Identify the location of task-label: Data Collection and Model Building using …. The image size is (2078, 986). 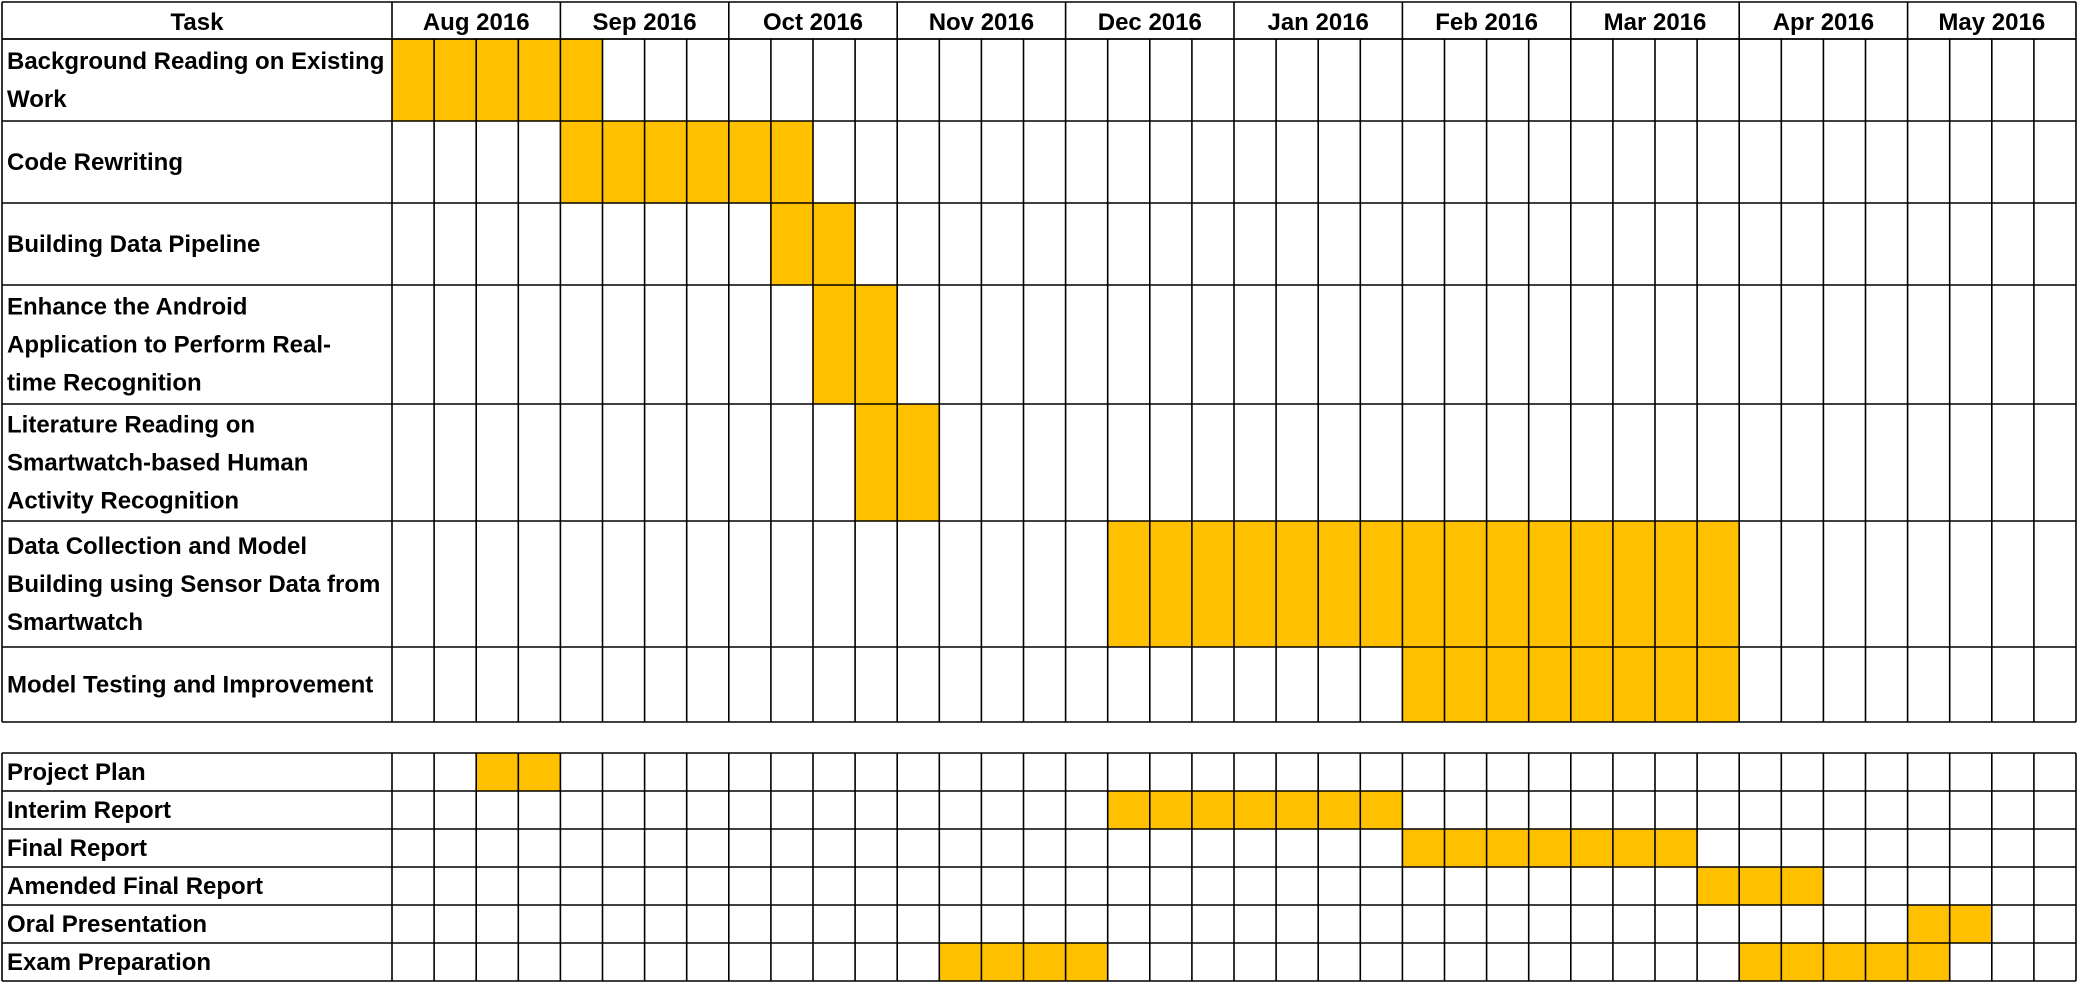
(193, 584).